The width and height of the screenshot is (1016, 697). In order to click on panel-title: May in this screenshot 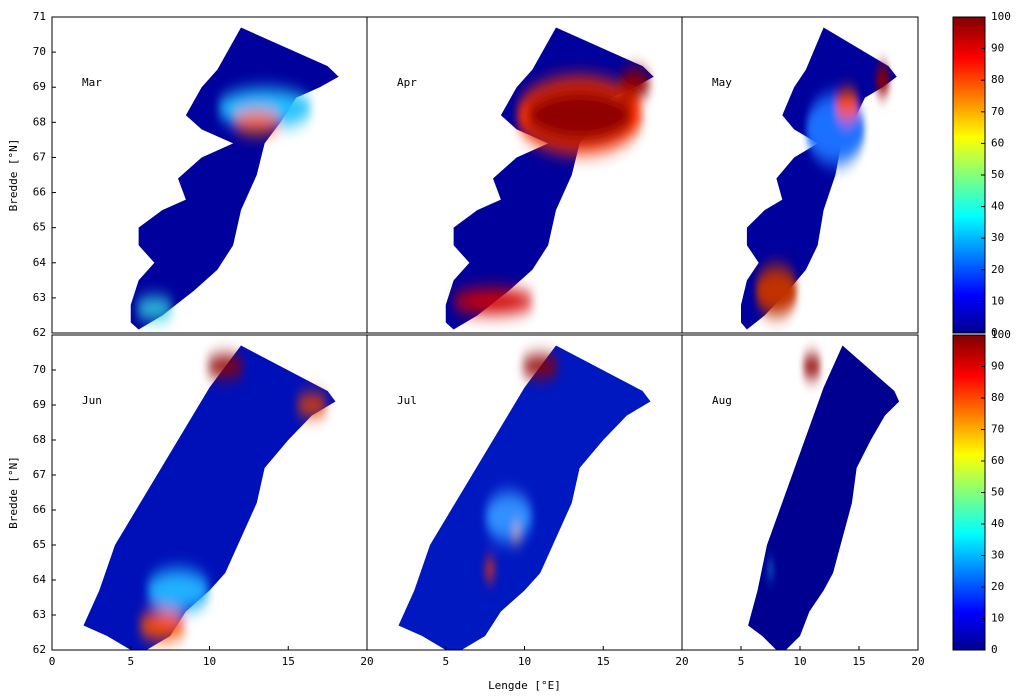, I will do `click(722, 82)`.